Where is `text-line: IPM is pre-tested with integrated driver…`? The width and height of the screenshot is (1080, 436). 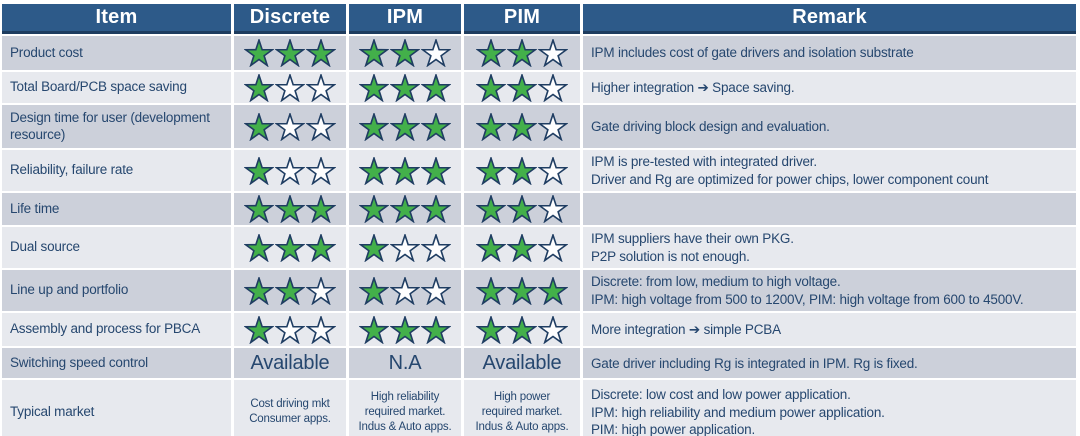 text-line: IPM is pre-tested with integrated driver… is located at coordinates (704, 161).